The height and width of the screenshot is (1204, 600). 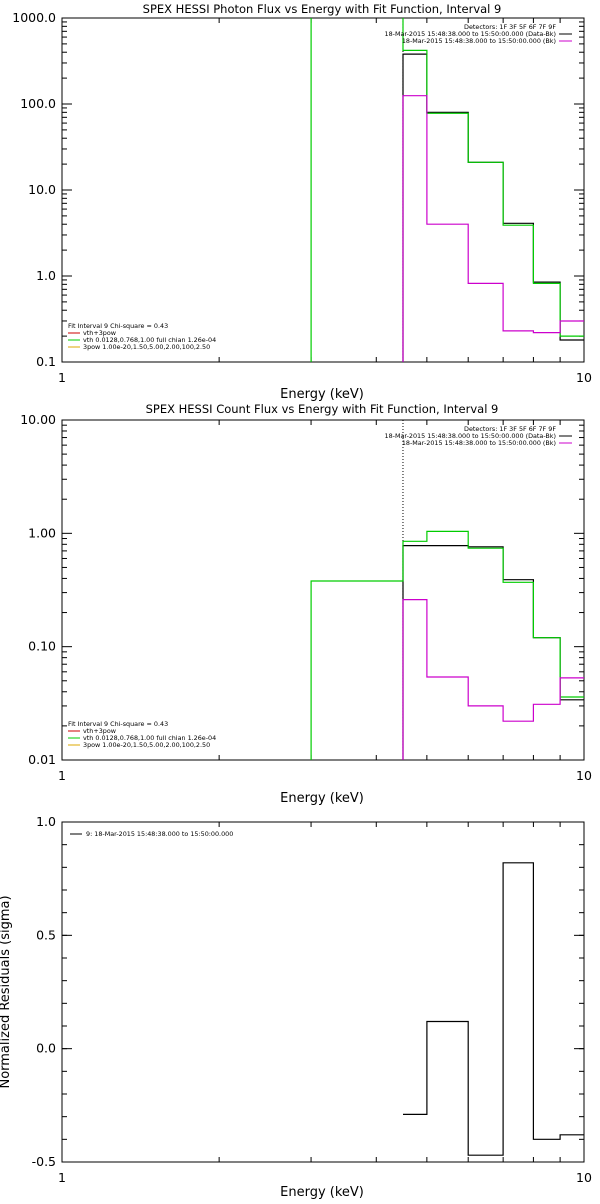 What do you see at coordinates (38, 103) in the screenshot?
I see `y-tick-label: 100.0` at bounding box center [38, 103].